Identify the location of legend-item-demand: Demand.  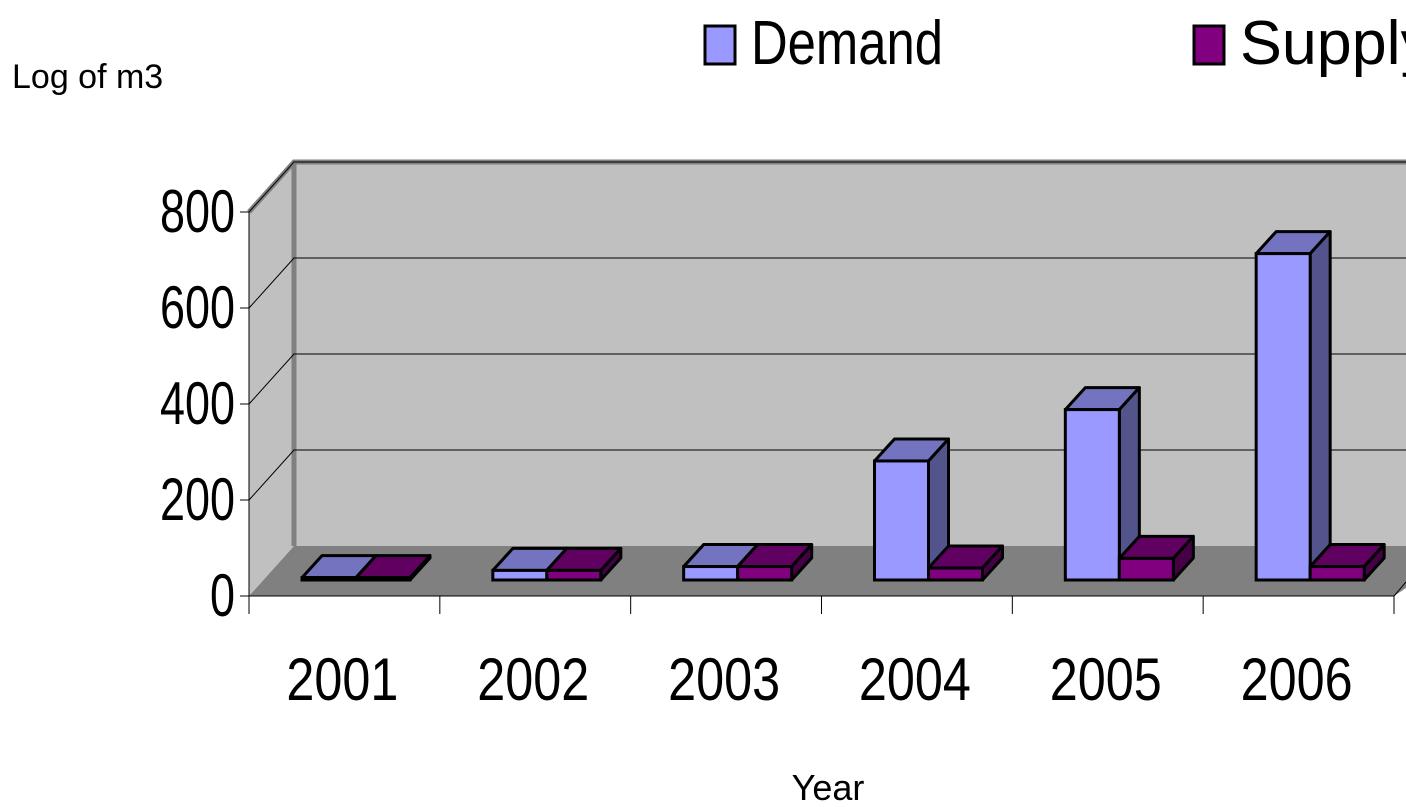
(823, 43).